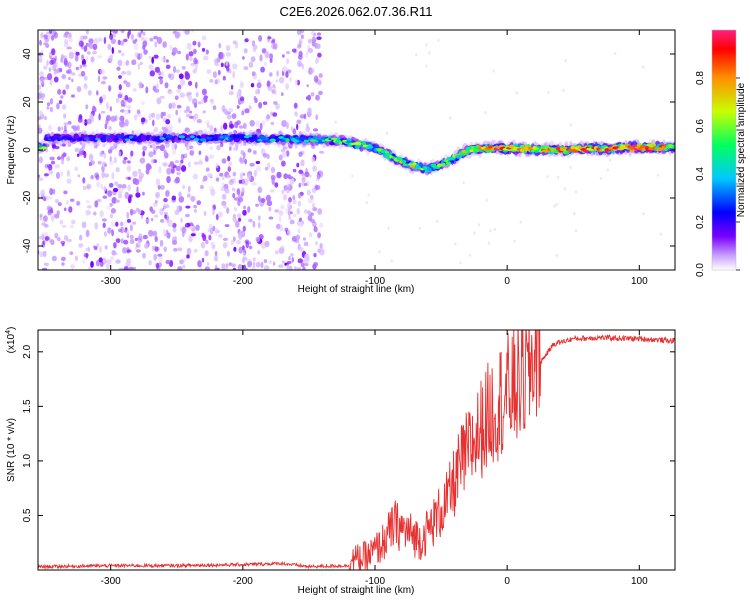 This screenshot has width=750, height=600. I want to click on x-tick-label: -300, so click(111, 581).